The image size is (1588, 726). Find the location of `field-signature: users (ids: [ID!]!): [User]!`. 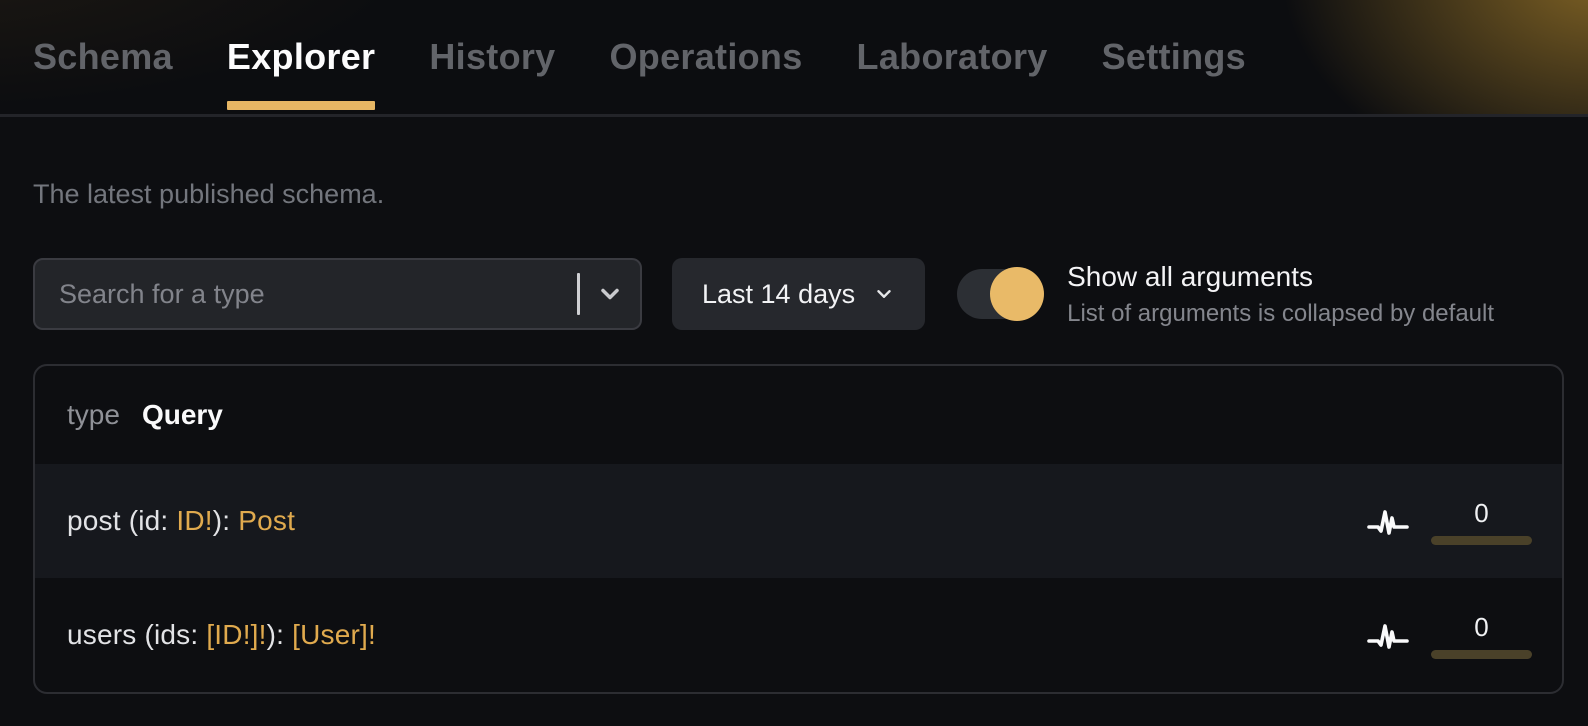

field-signature: users (ids: [ID!]!): [User]! is located at coordinates (221, 634).